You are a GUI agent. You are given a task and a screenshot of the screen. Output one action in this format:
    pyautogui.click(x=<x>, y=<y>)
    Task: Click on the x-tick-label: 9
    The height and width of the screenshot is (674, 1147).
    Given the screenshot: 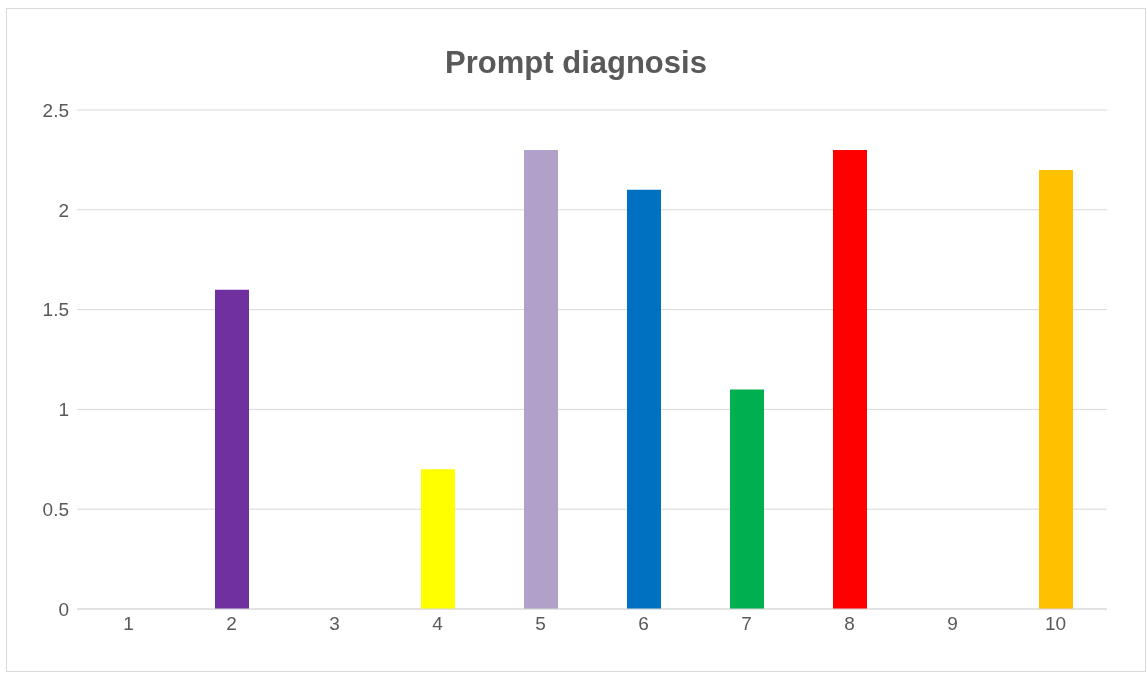 What is the action you would take?
    pyautogui.click(x=952, y=624)
    